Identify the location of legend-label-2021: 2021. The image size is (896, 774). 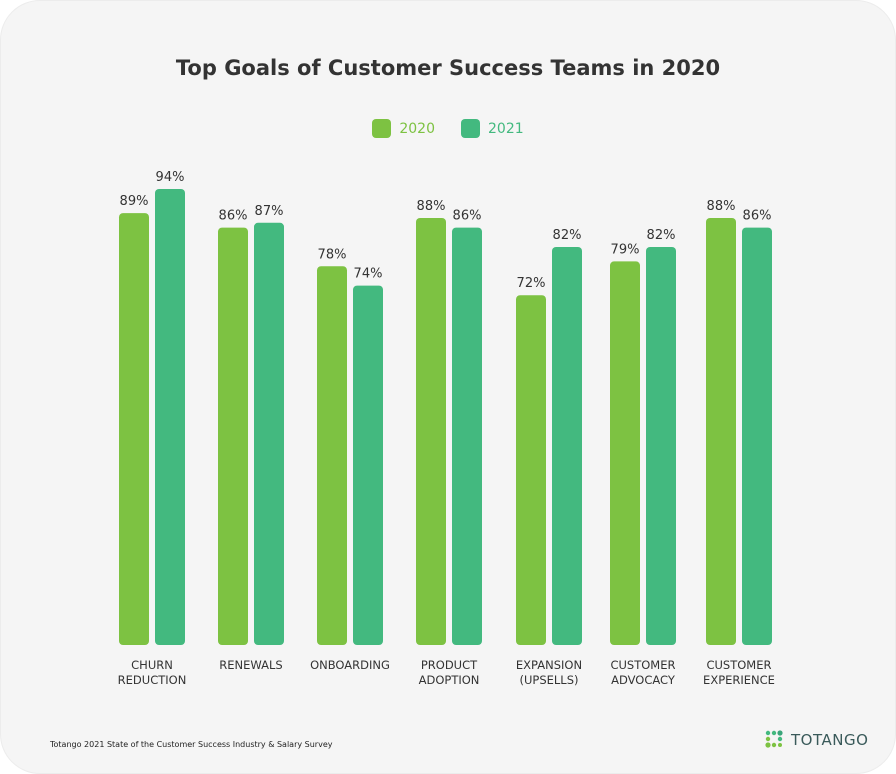
(506, 128).